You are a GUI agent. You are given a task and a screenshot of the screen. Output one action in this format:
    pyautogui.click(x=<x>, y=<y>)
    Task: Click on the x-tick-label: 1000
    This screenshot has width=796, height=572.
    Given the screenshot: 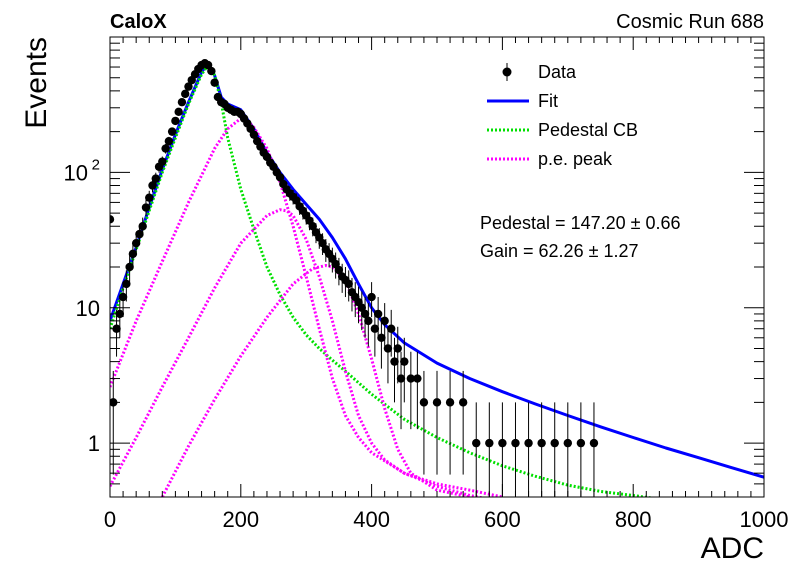 What is the action you would take?
    pyautogui.click(x=764, y=519)
    